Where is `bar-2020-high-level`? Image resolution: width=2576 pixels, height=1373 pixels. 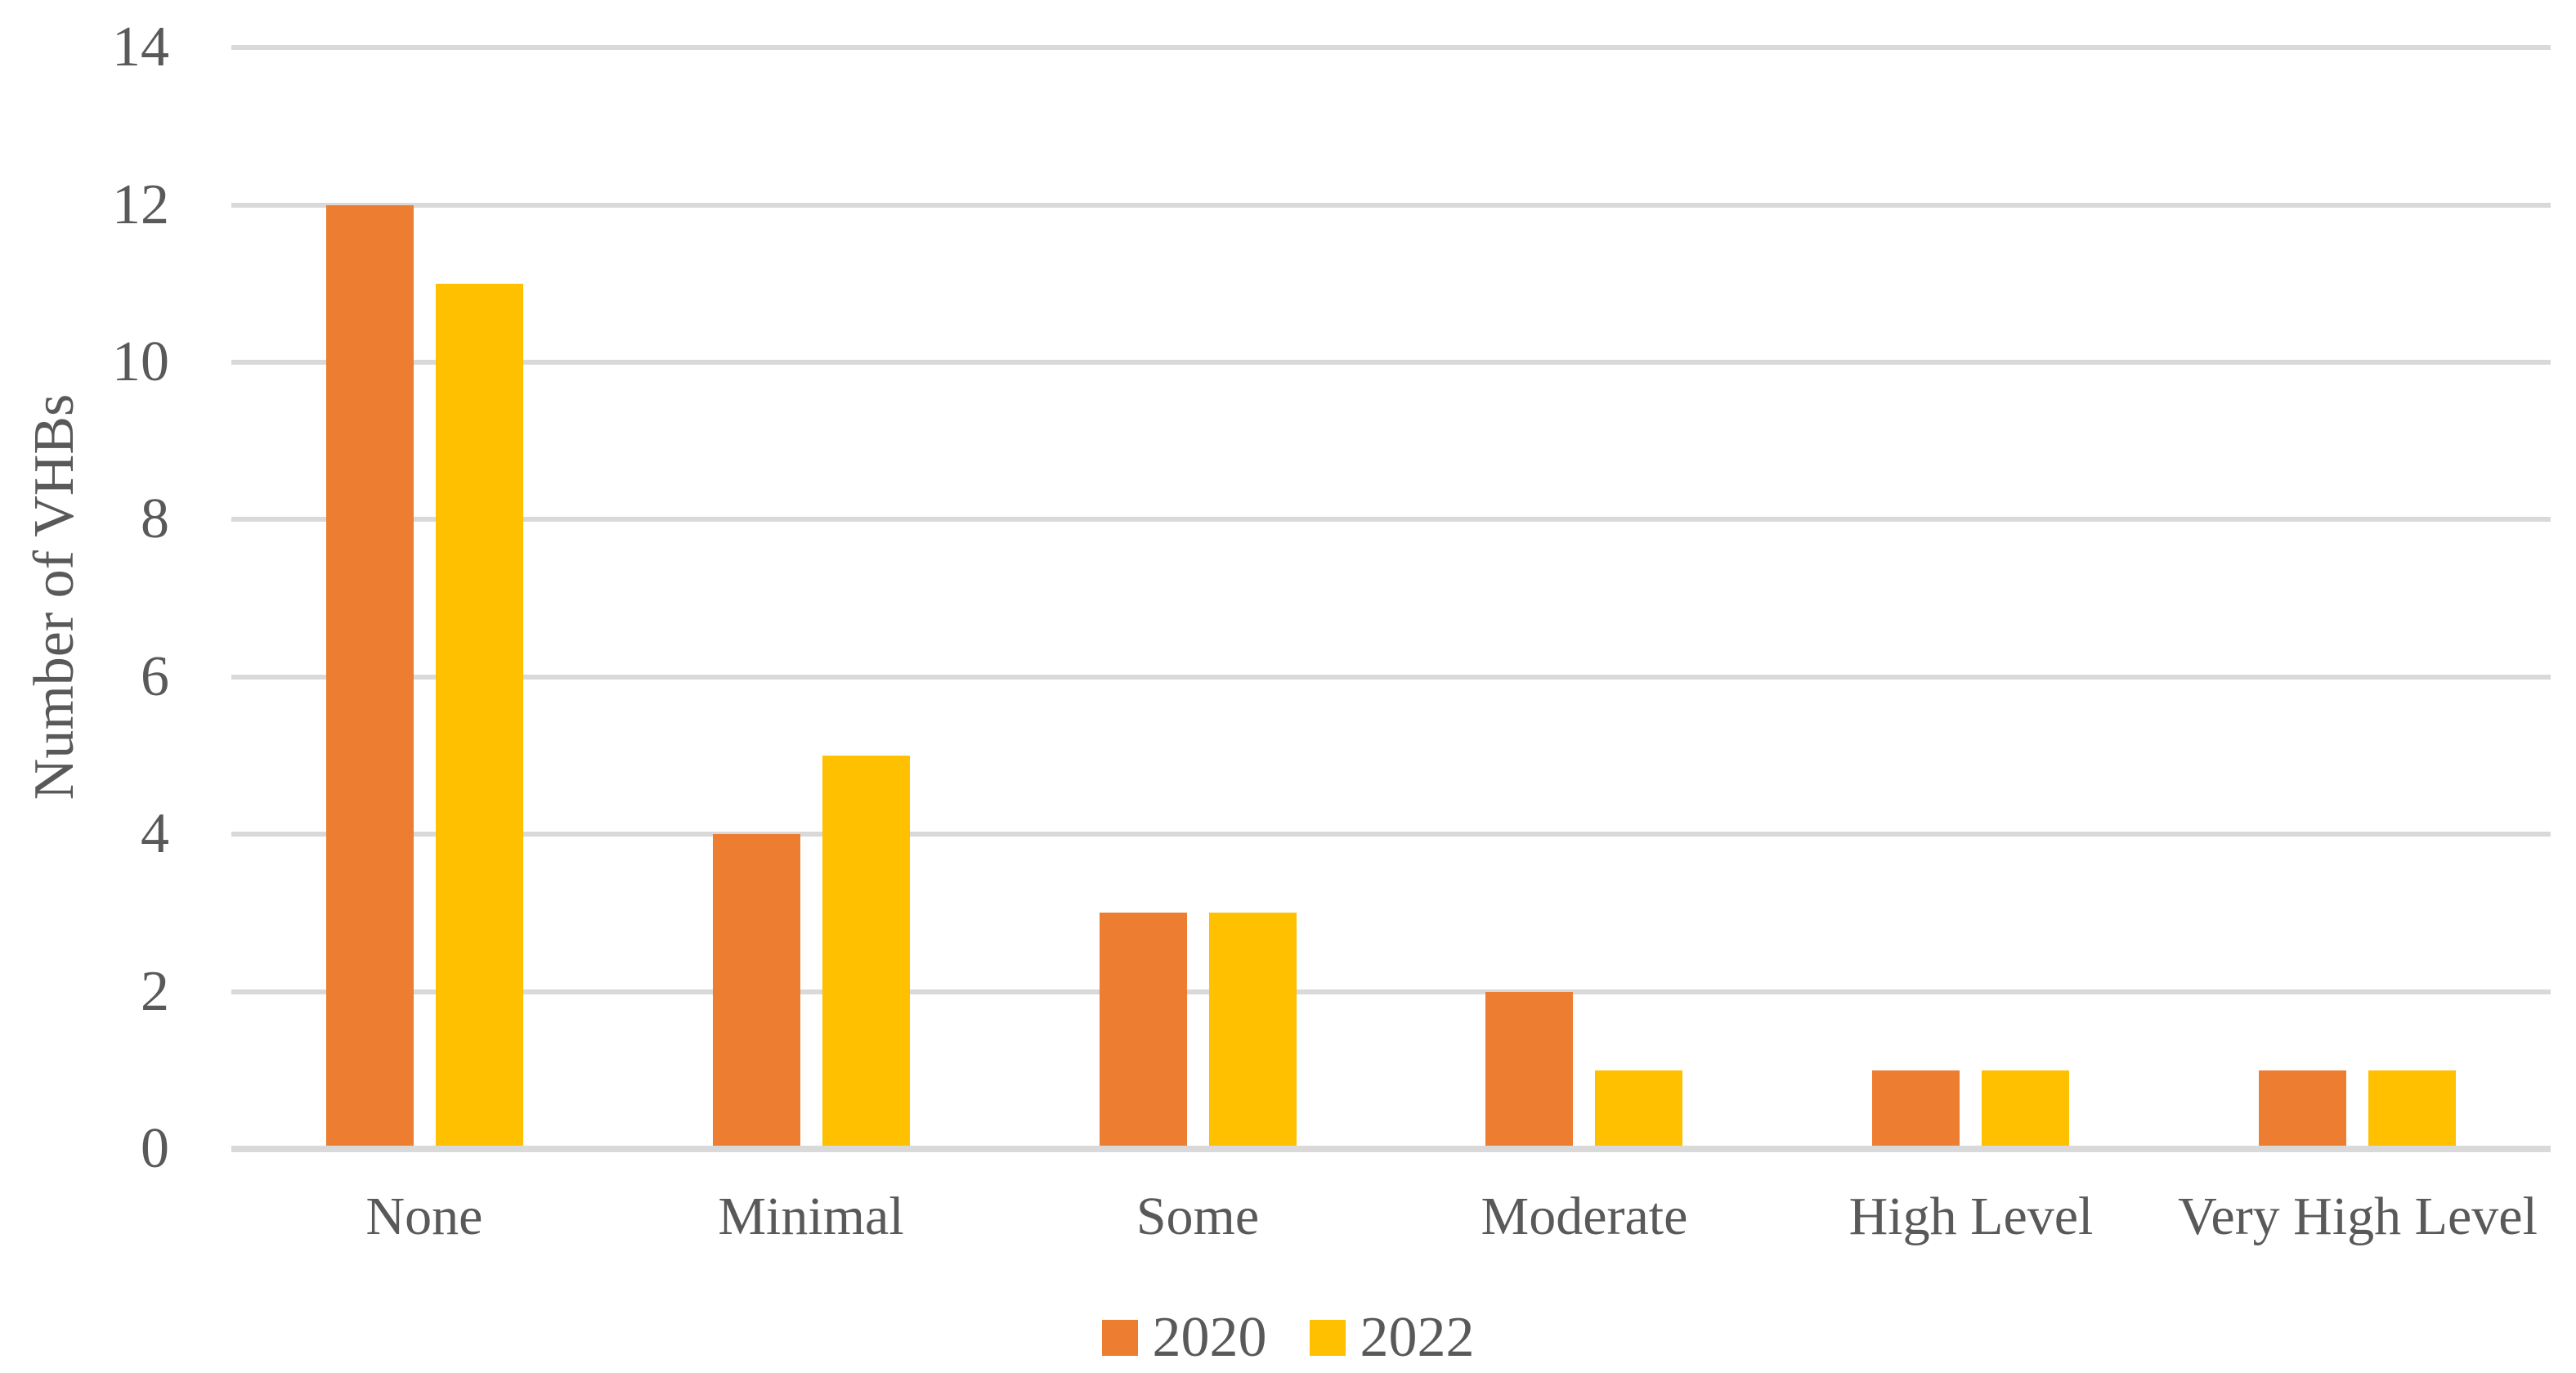 bar-2020-high-level is located at coordinates (1916, 1108).